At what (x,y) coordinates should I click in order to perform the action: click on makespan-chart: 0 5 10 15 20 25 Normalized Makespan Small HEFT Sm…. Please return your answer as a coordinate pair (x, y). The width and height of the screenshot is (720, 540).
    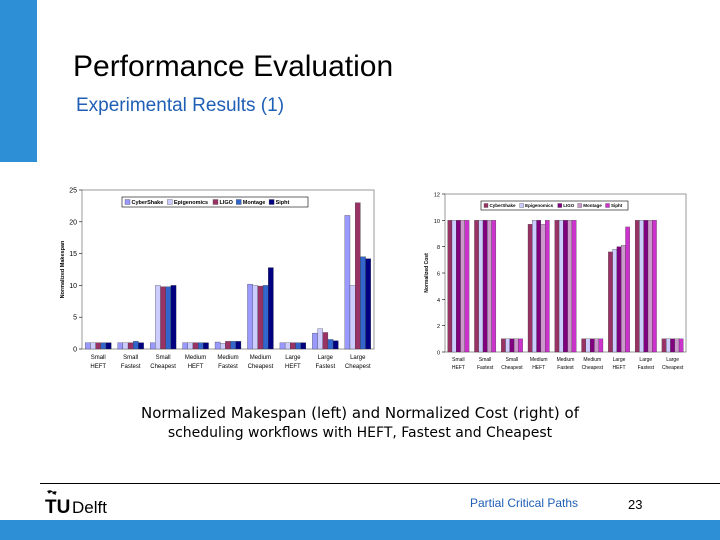
    Looking at the image, I should click on (217, 279).